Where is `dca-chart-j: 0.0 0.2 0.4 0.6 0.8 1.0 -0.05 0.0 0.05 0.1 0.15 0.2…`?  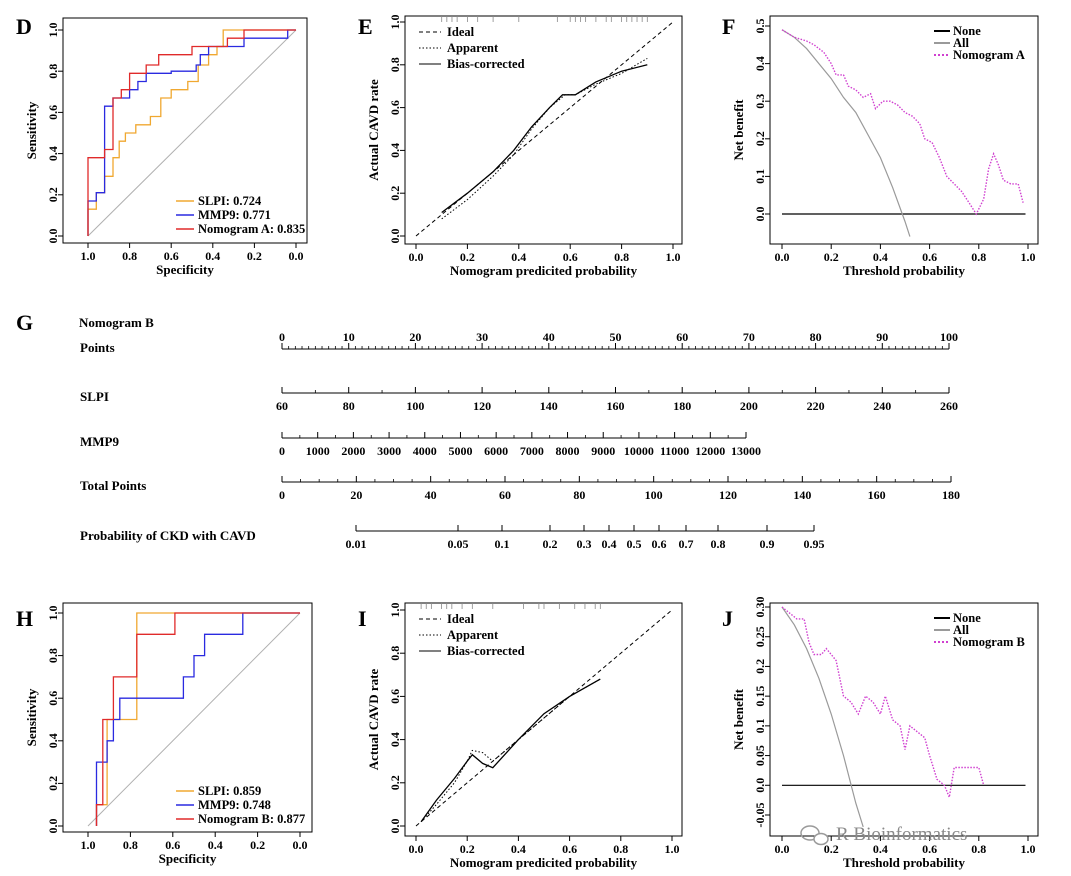 dca-chart-j: 0.0 0.2 0.4 0.6 0.8 1.0 -0.05 0.0 0.05 0.1 0.15 0.2… is located at coordinates (885, 733).